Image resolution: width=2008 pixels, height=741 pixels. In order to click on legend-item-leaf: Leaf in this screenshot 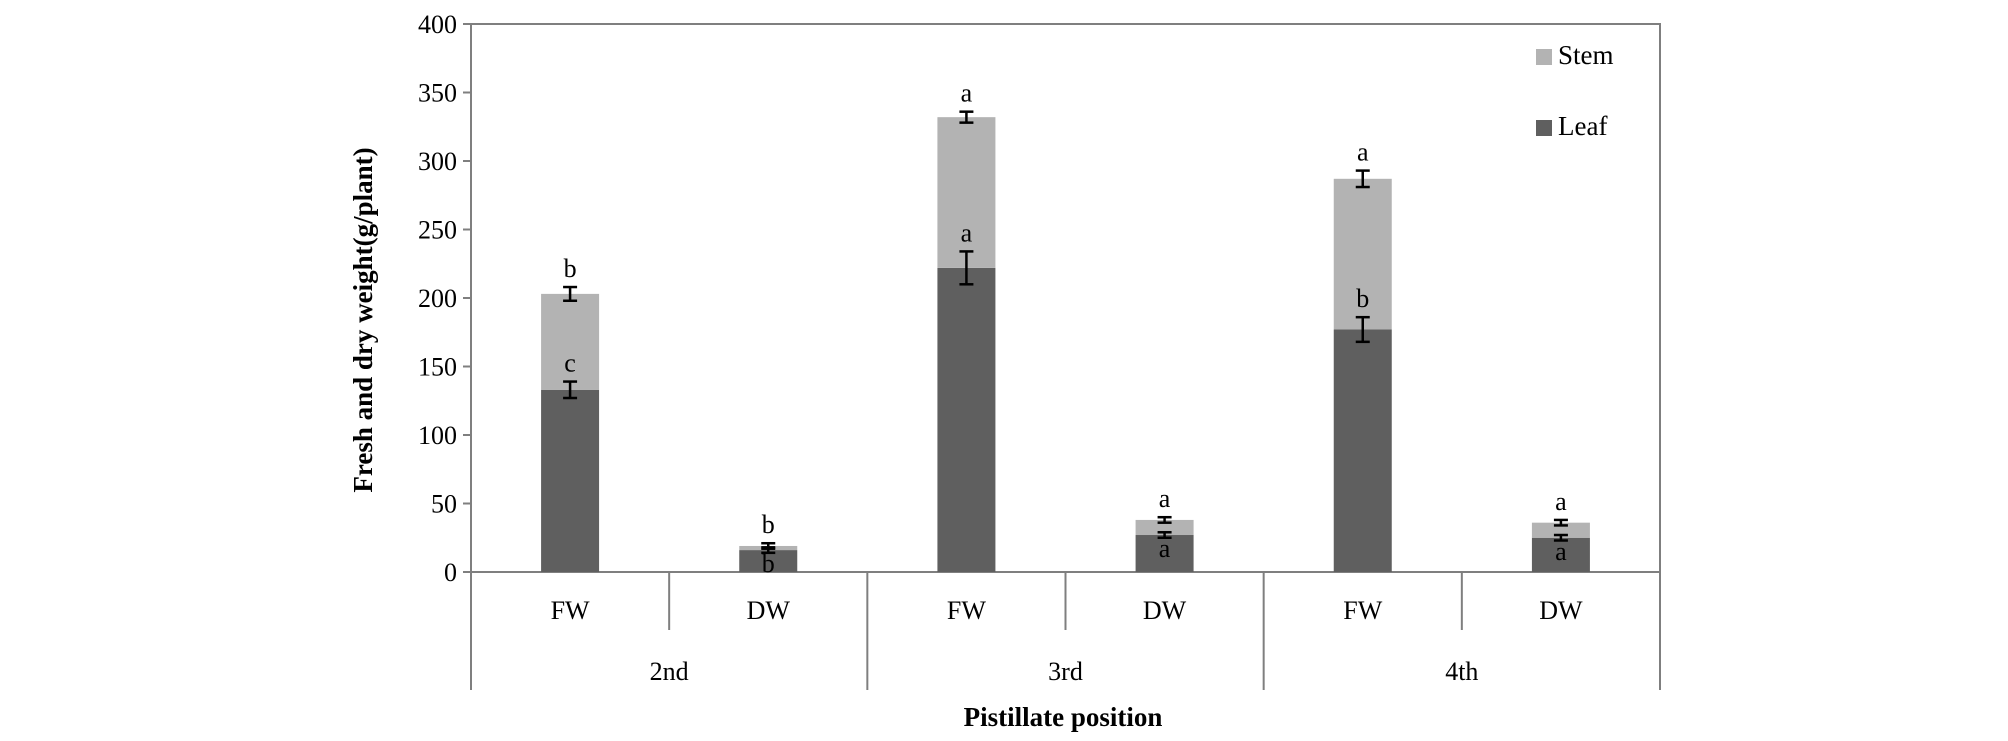, I will do `click(1571, 126)`.